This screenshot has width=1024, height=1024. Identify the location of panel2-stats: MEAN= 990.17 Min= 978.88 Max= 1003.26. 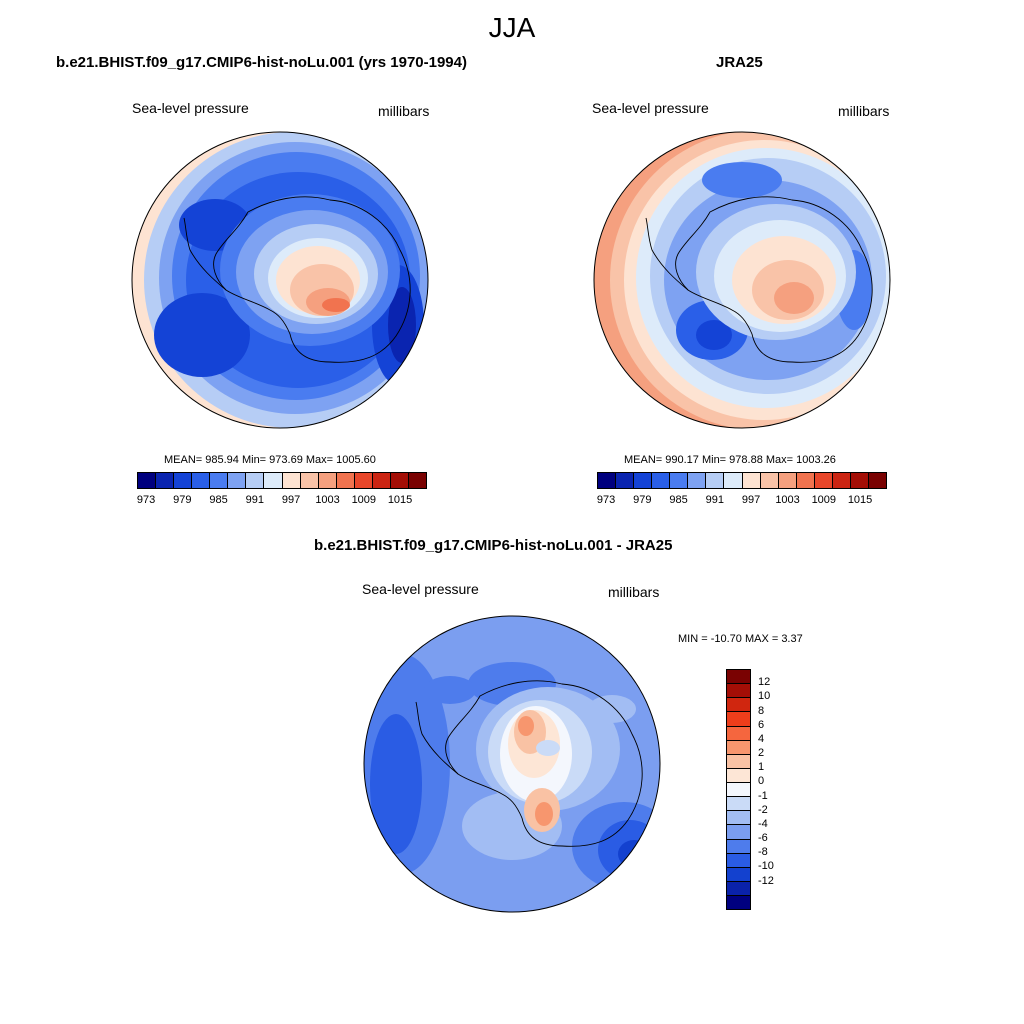
(730, 460).